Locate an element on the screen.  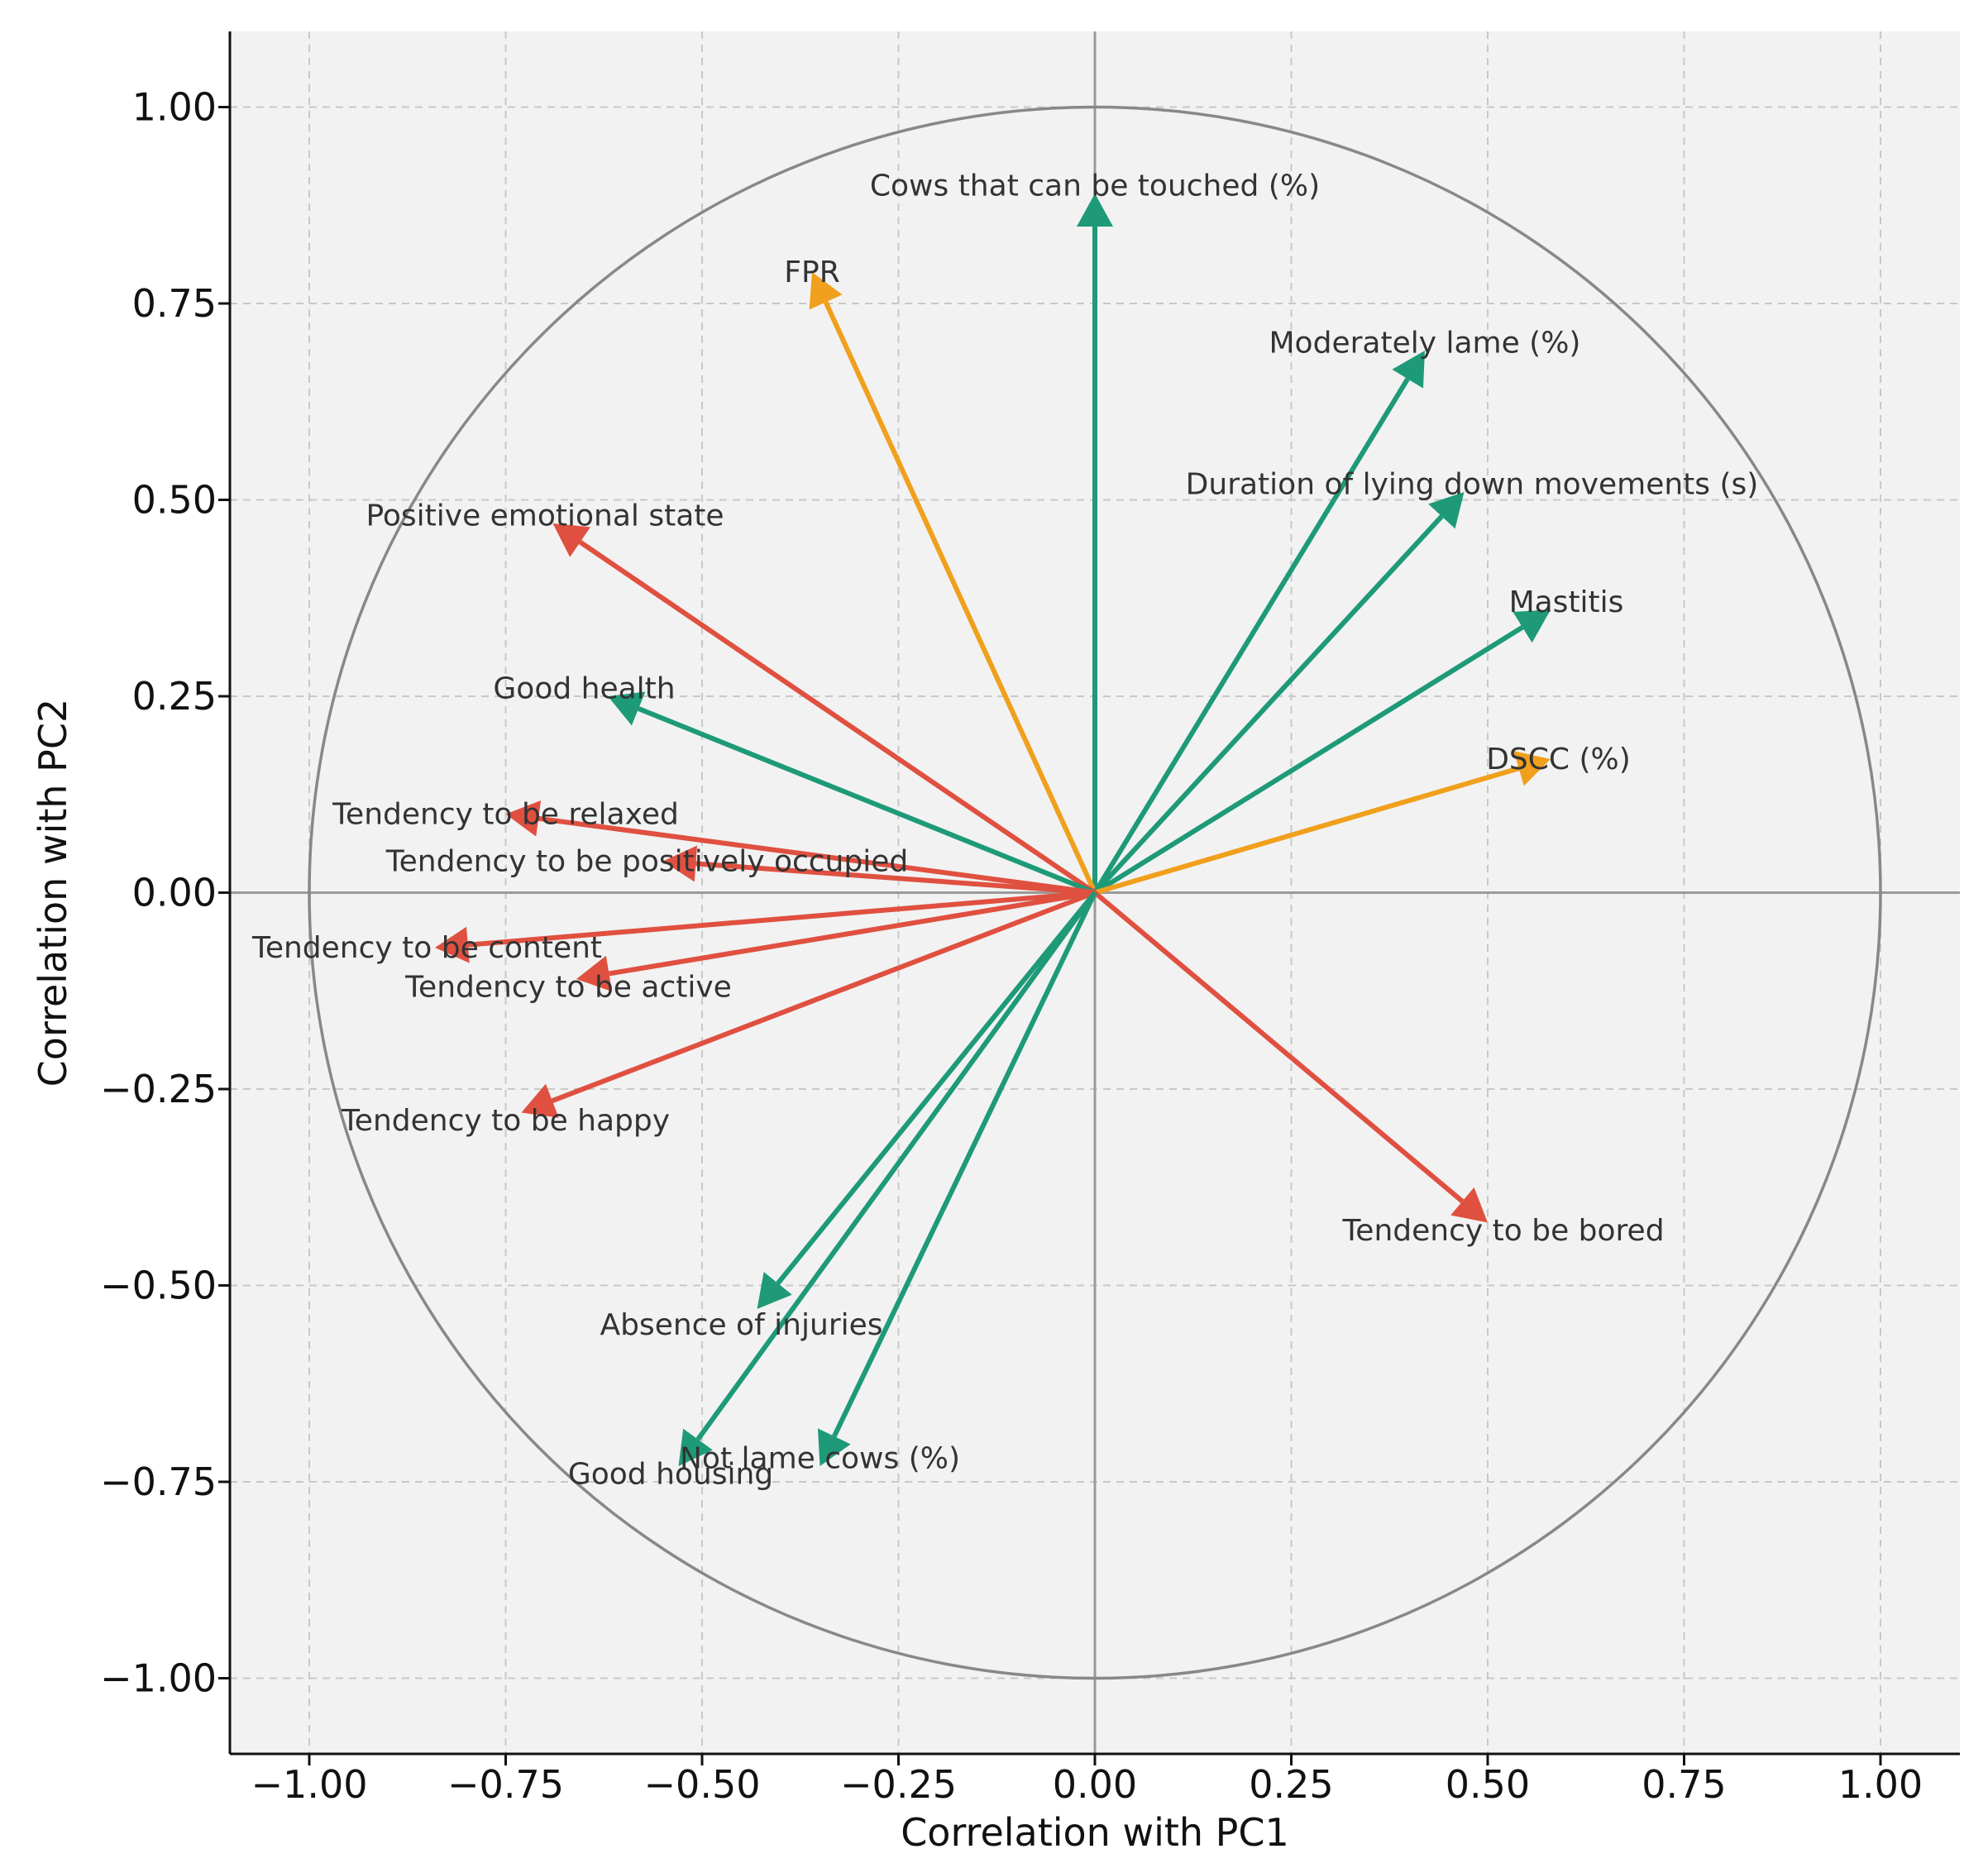
vector-absence-of-injuries is located at coordinates (927, 1100).